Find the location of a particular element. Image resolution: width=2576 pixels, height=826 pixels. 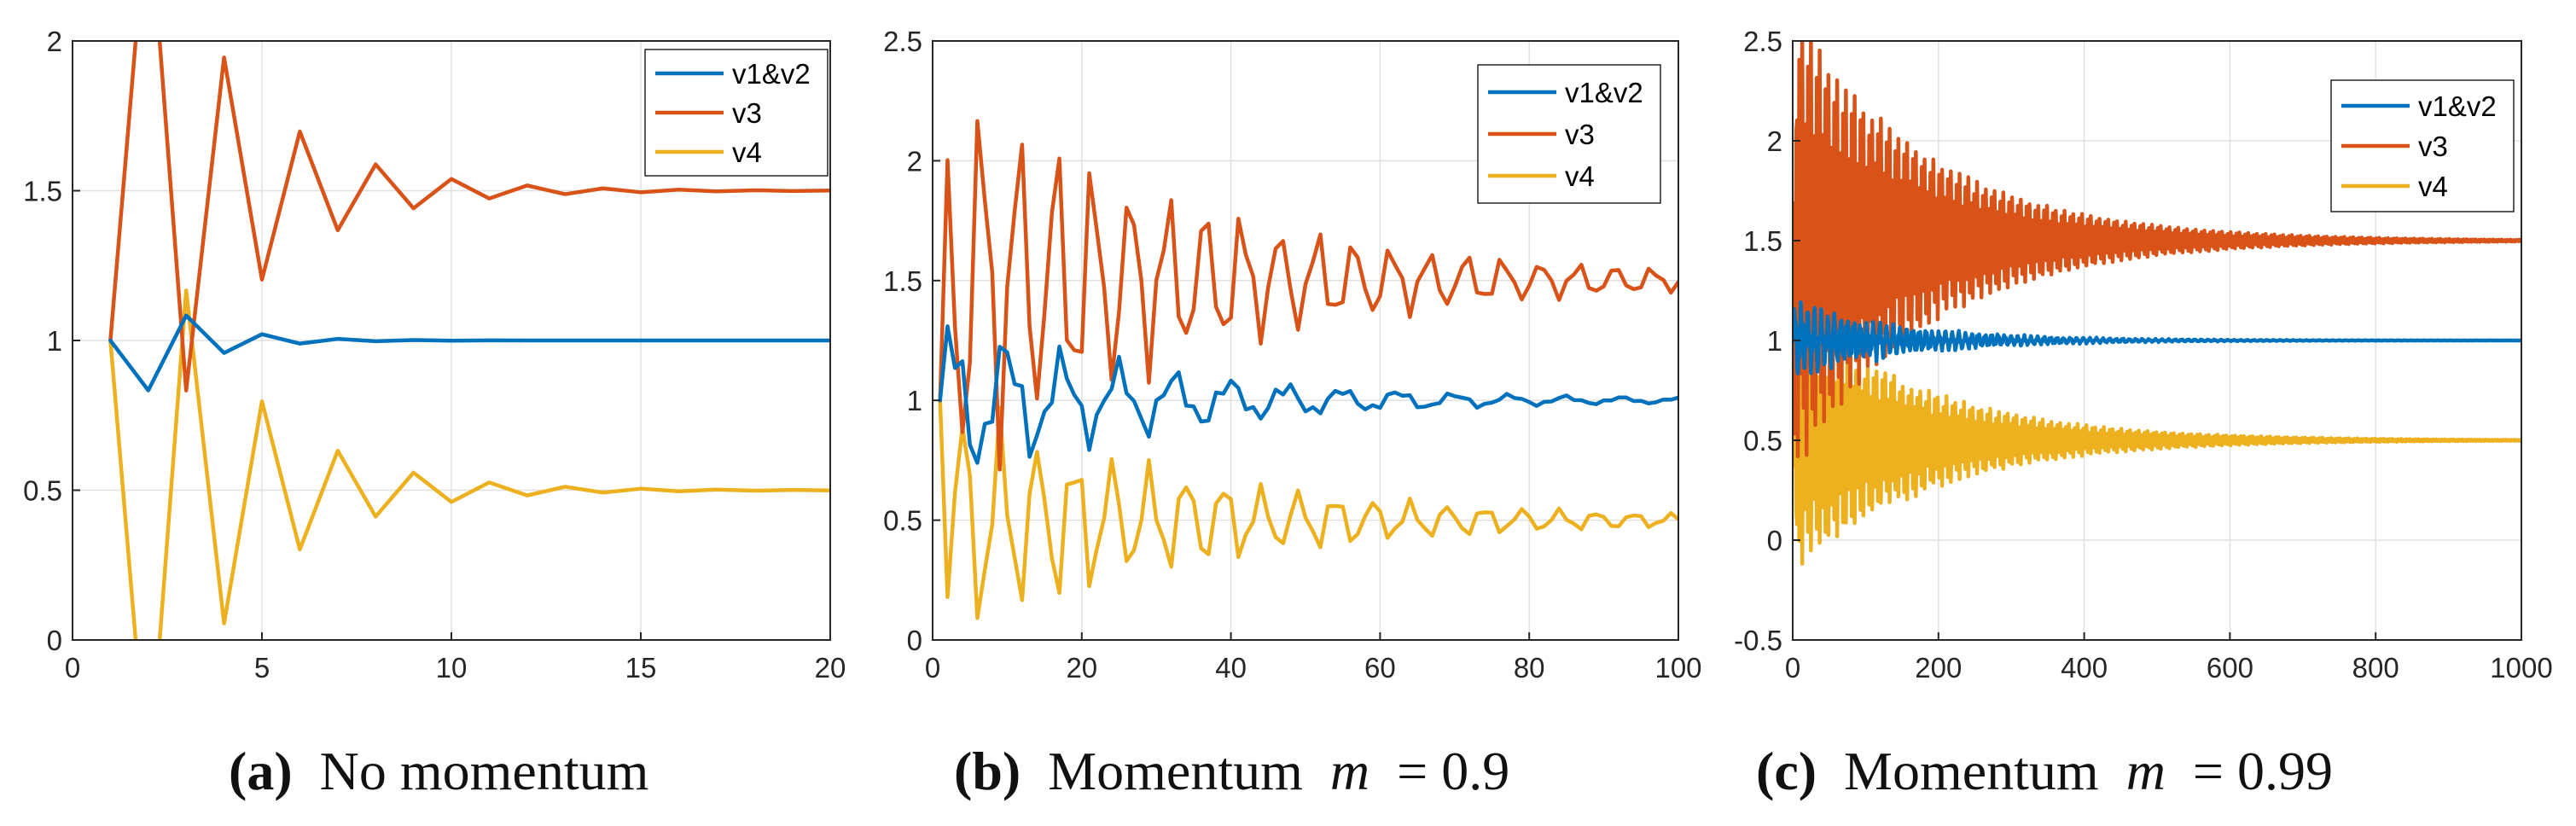

caption-b: (b) Momentum m = 0.9 is located at coordinates (1231, 771).